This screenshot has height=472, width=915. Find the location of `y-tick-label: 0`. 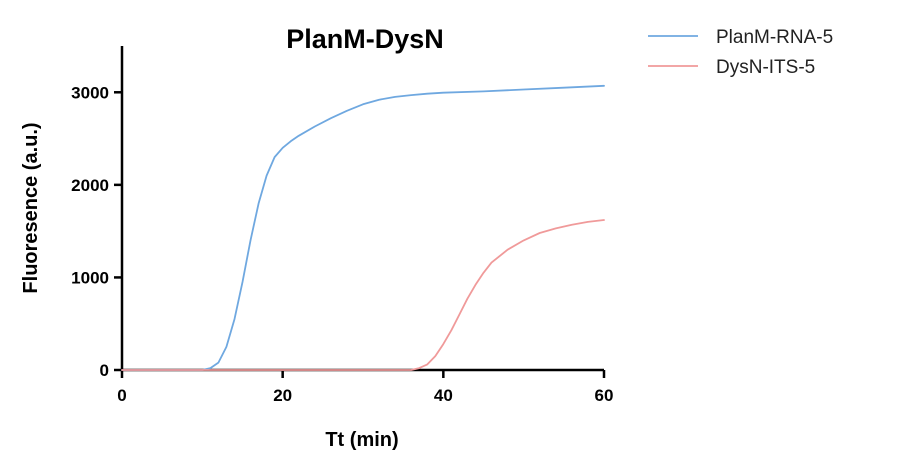

y-tick-label: 0 is located at coordinates (104, 370).